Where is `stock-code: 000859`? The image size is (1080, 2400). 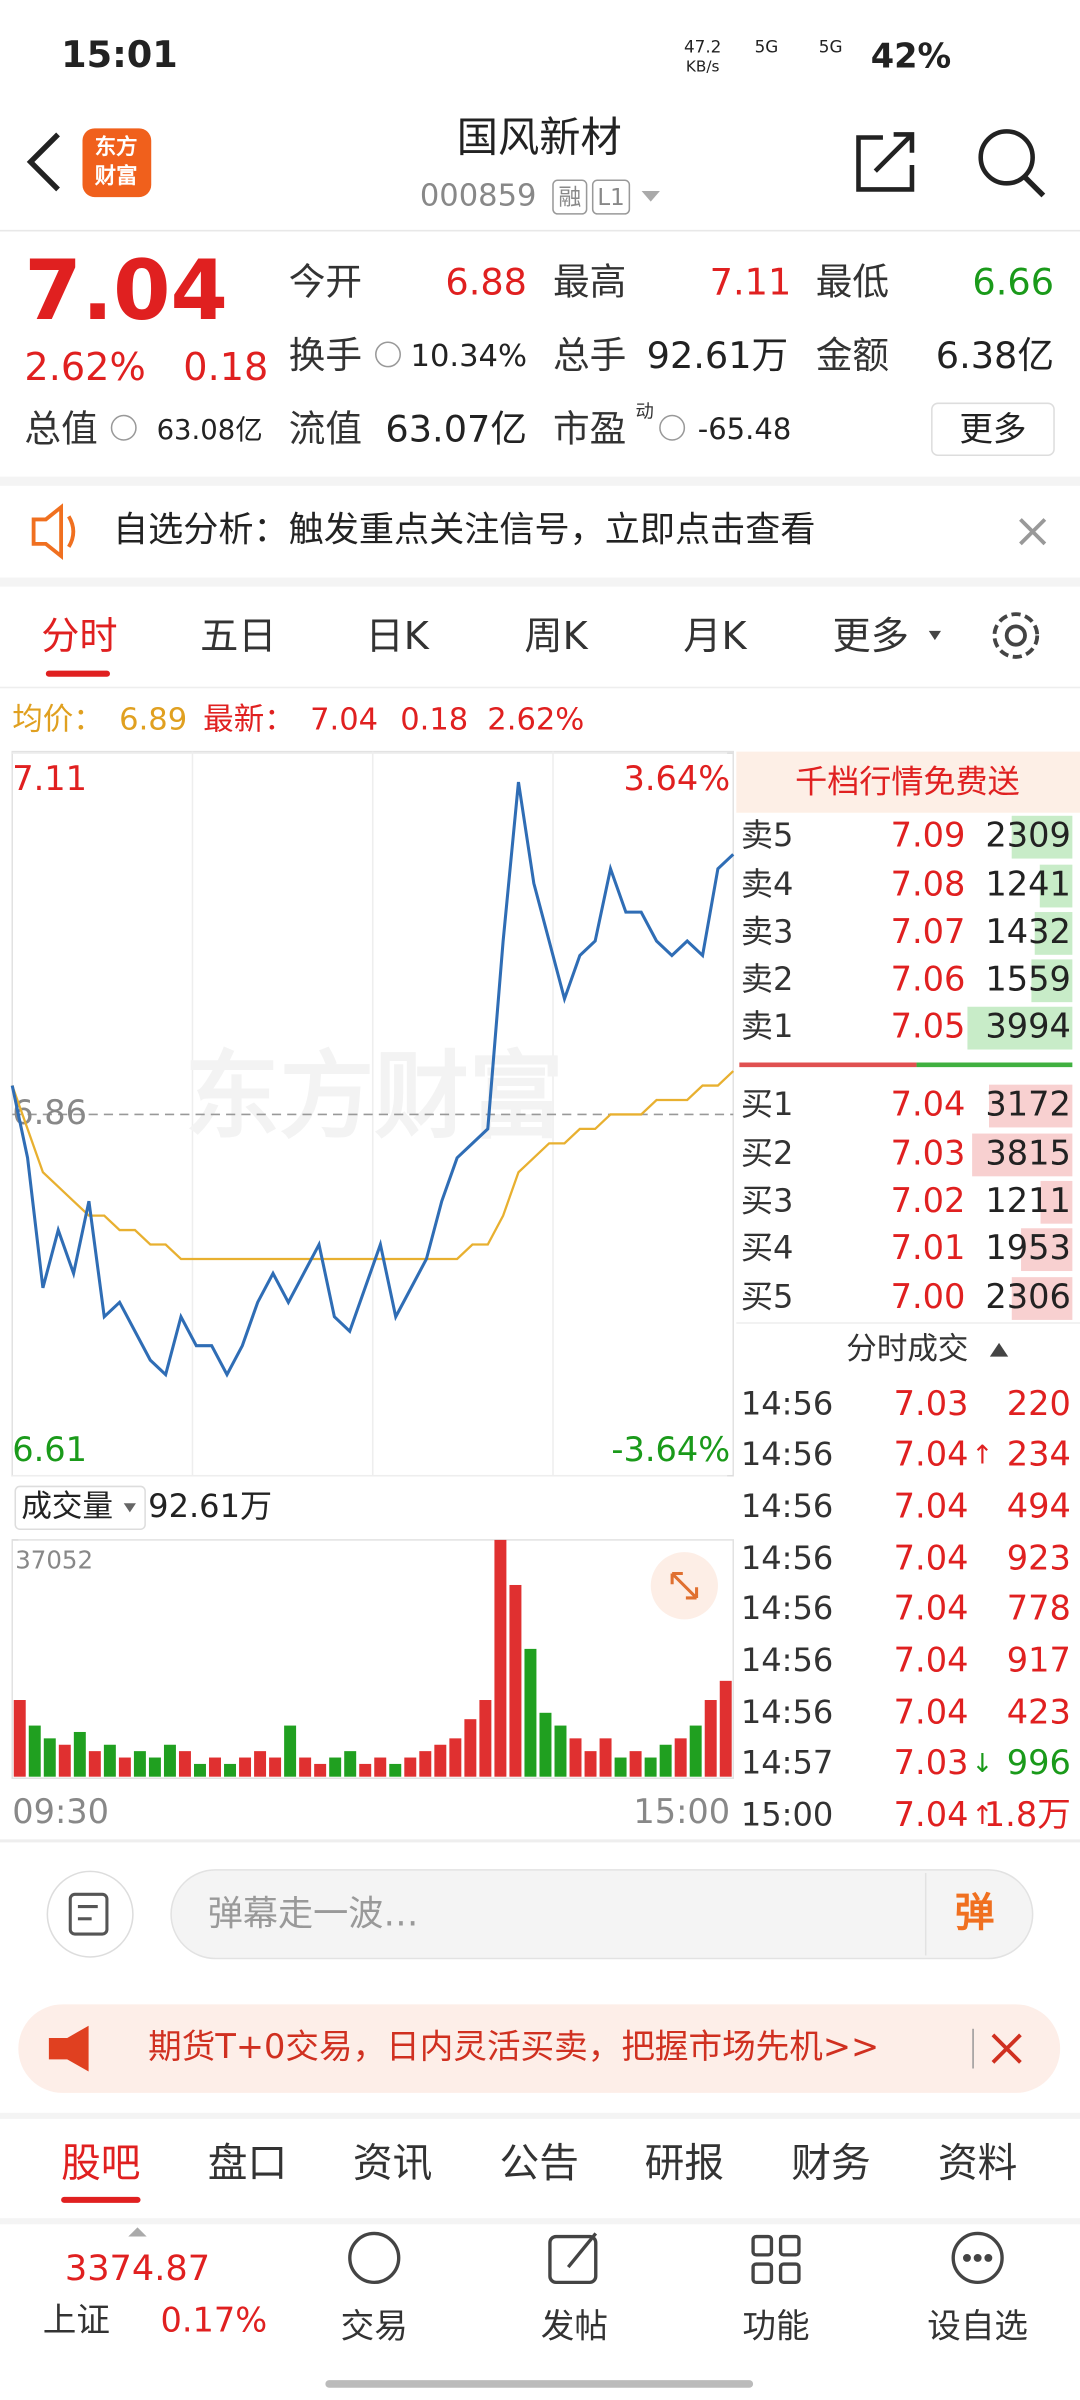
stock-code: 000859 is located at coordinates (478, 196).